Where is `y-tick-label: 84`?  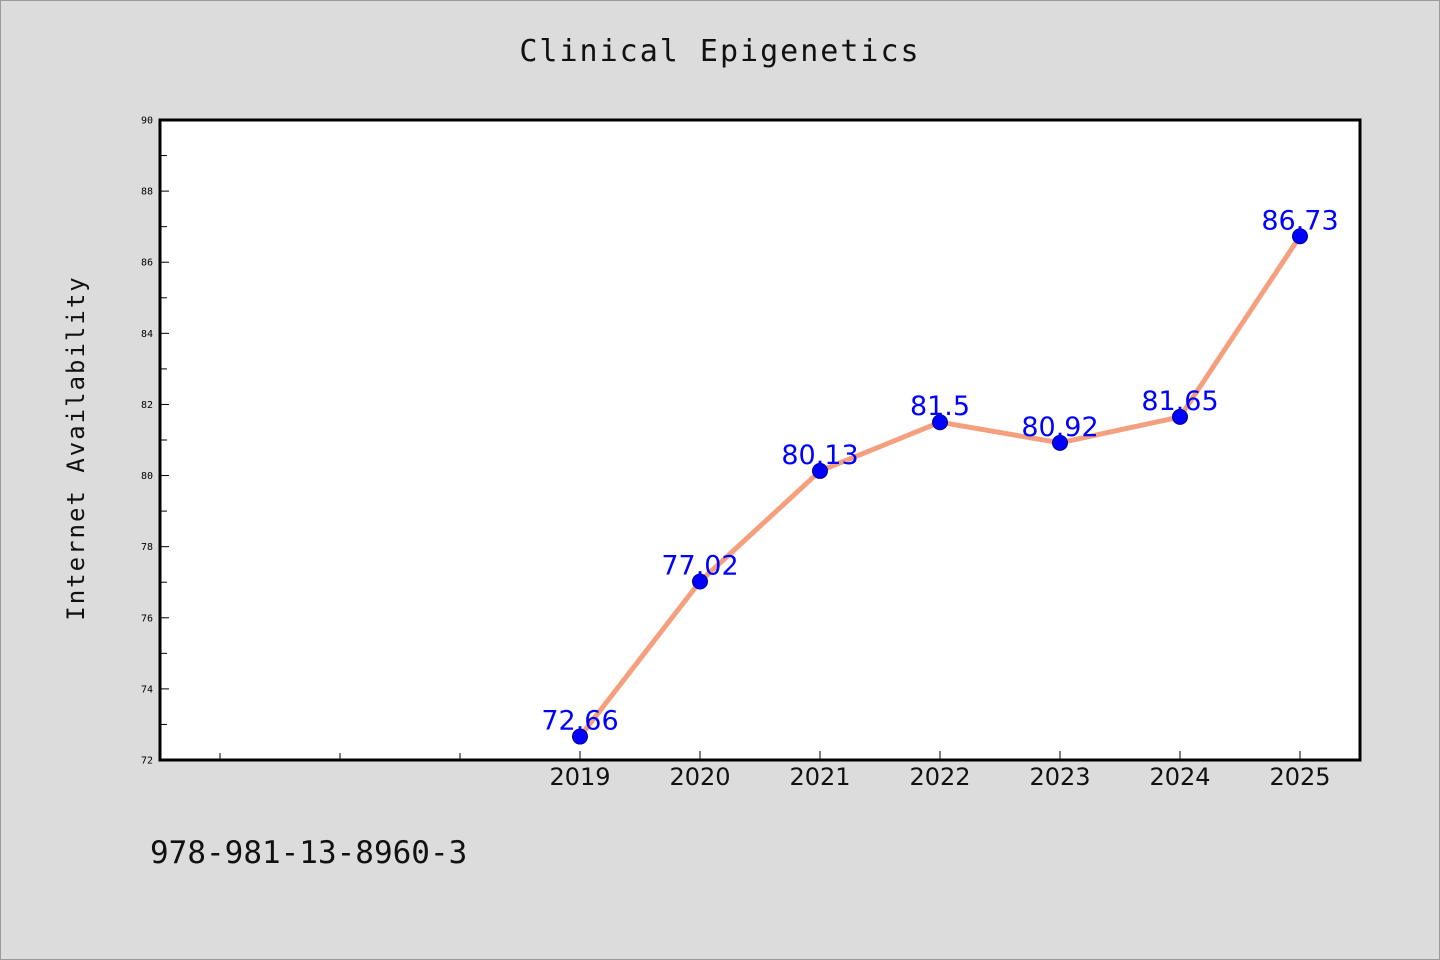
y-tick-label: 84 is located at coordinates (147, 334).